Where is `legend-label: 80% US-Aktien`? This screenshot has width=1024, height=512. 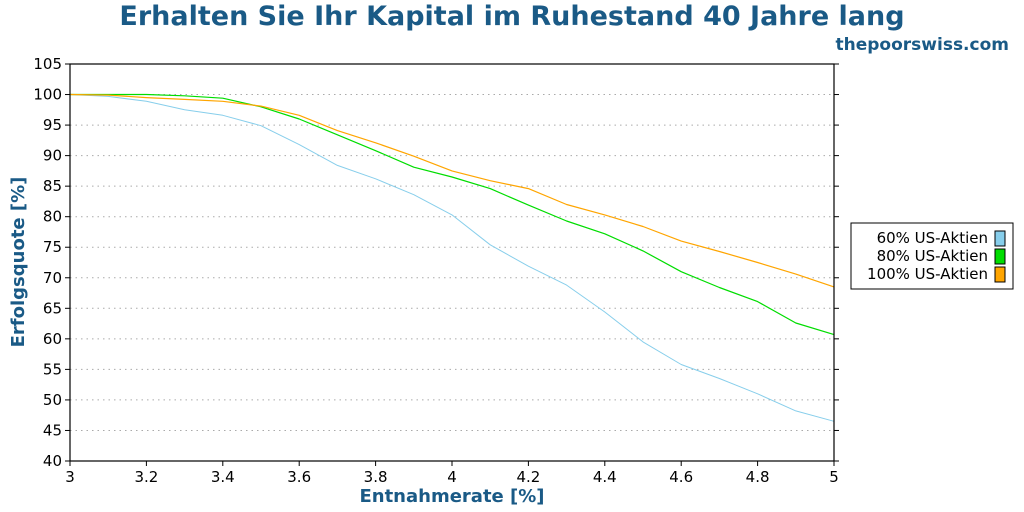 legend-label: 80% US-Aktien is located at coordinates (932, 256).